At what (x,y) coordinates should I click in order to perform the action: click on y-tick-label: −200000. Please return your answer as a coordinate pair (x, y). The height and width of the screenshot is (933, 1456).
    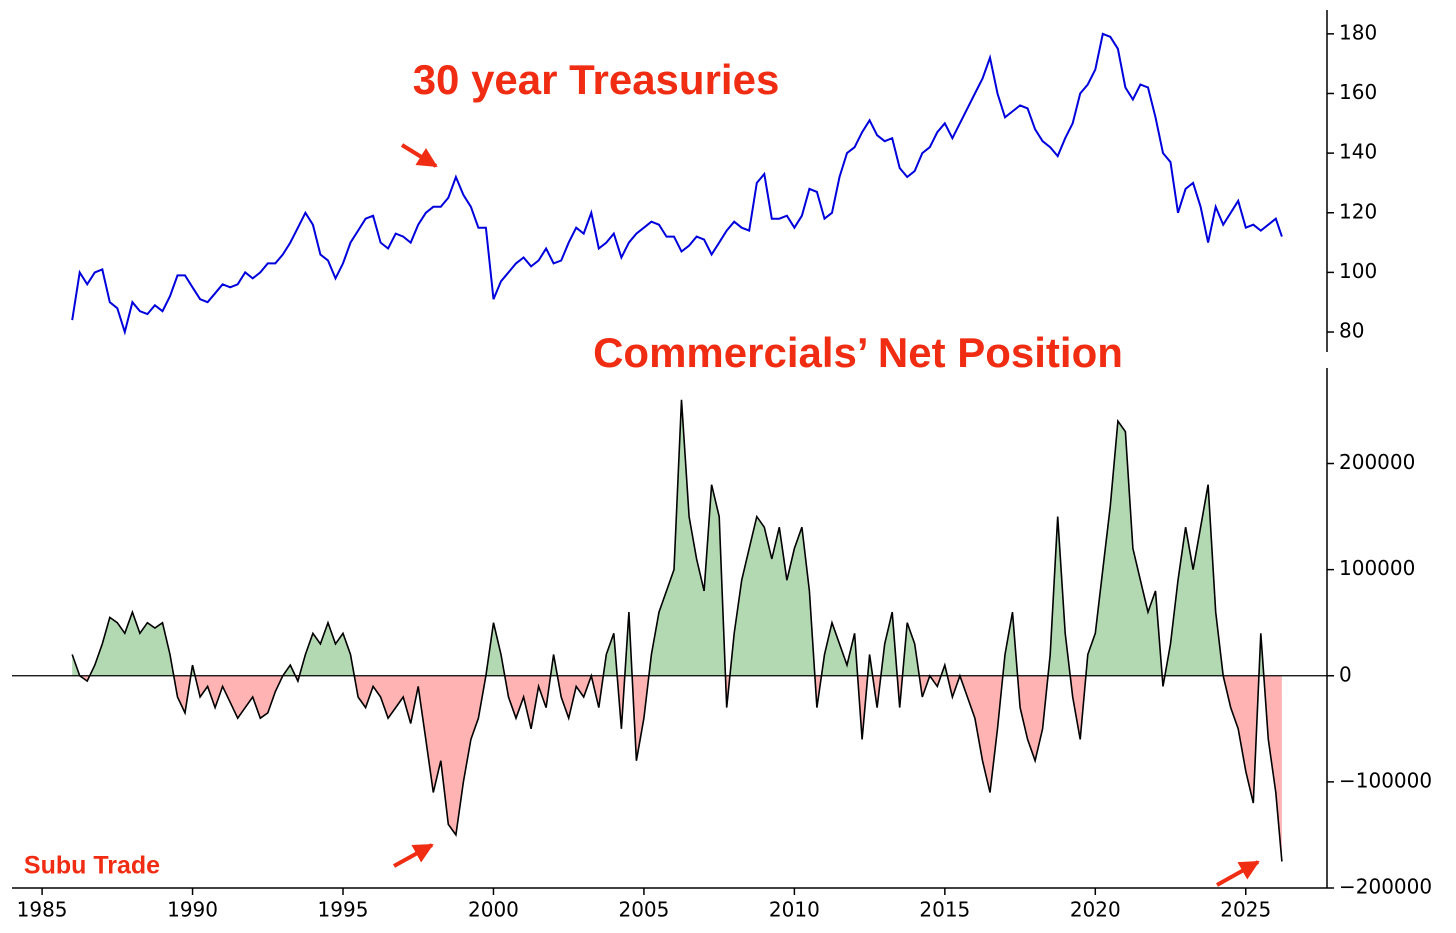
    Looking at the image, I should click on (1385, 887).